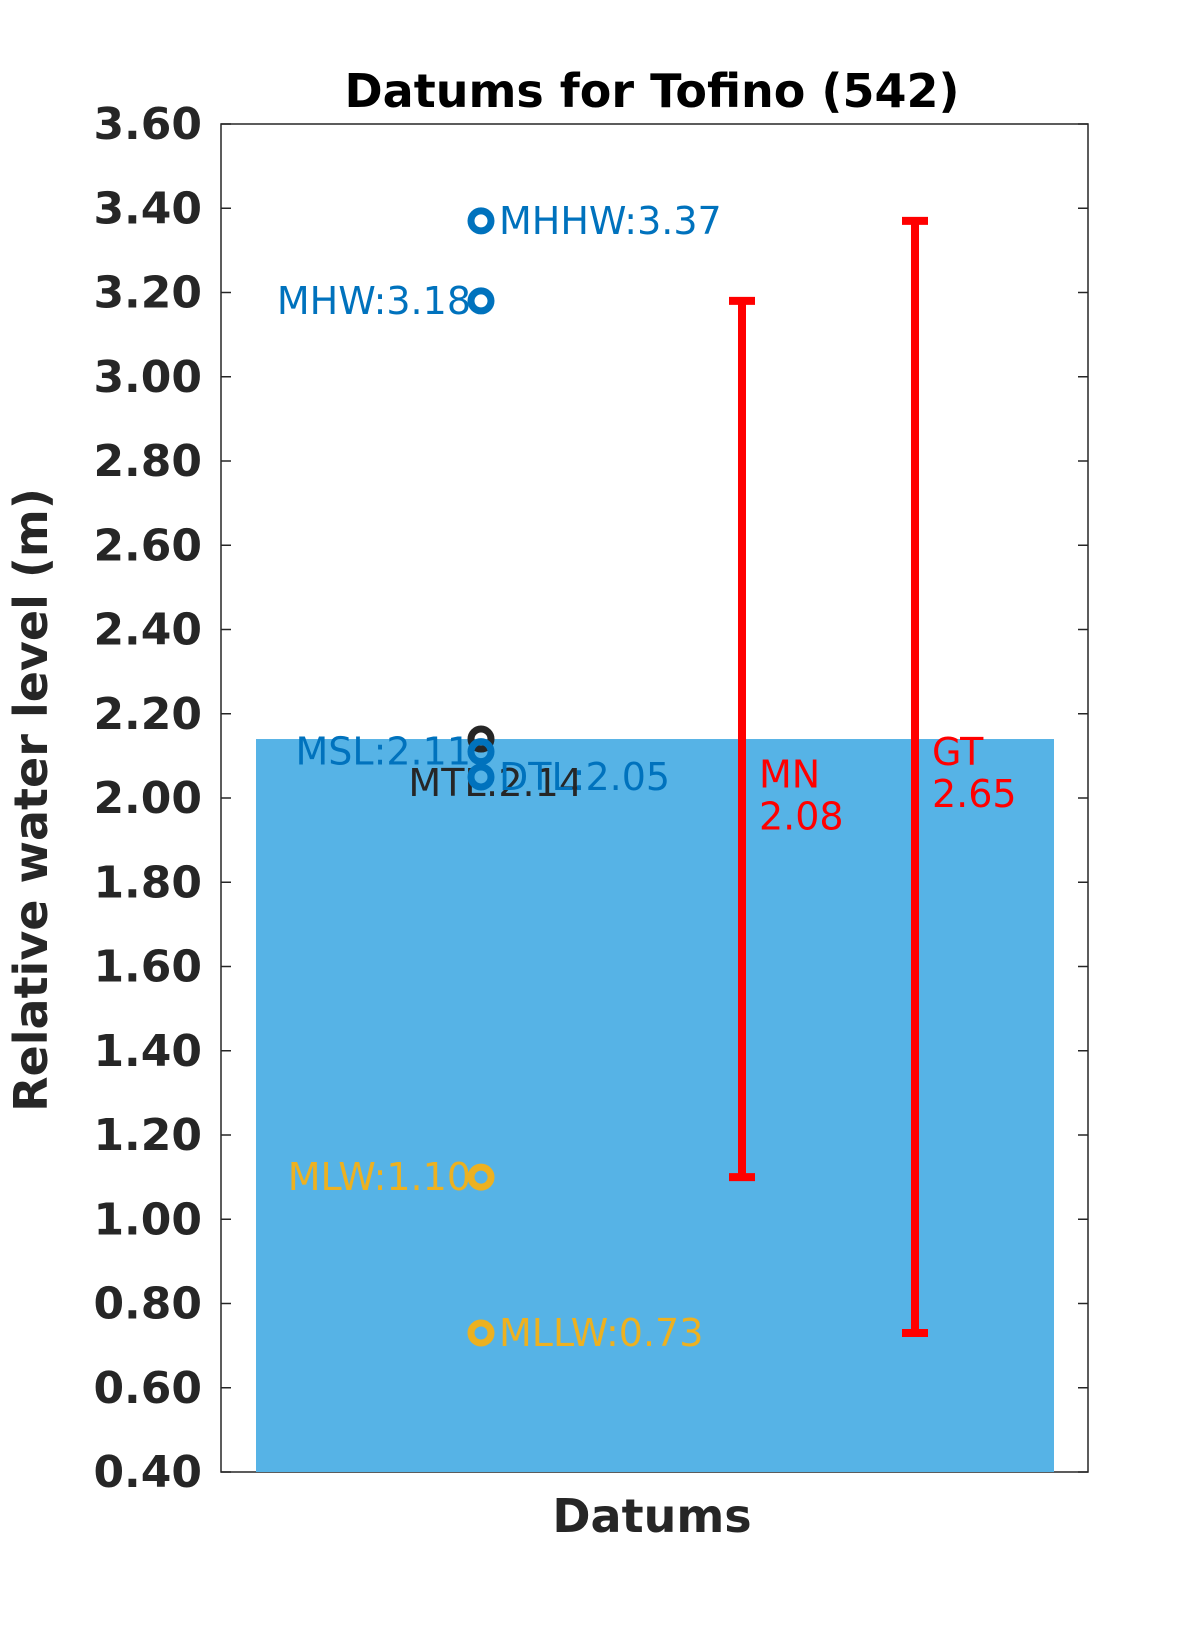 The height and width of the screenshot is (1650, 1200). I want to click on datum-marker-mtl, so click(481, 739).